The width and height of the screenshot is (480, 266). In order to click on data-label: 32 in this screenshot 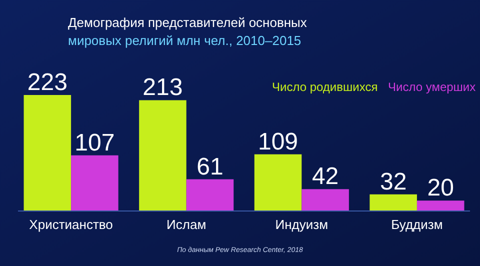, I will do `click(393, 182)`.